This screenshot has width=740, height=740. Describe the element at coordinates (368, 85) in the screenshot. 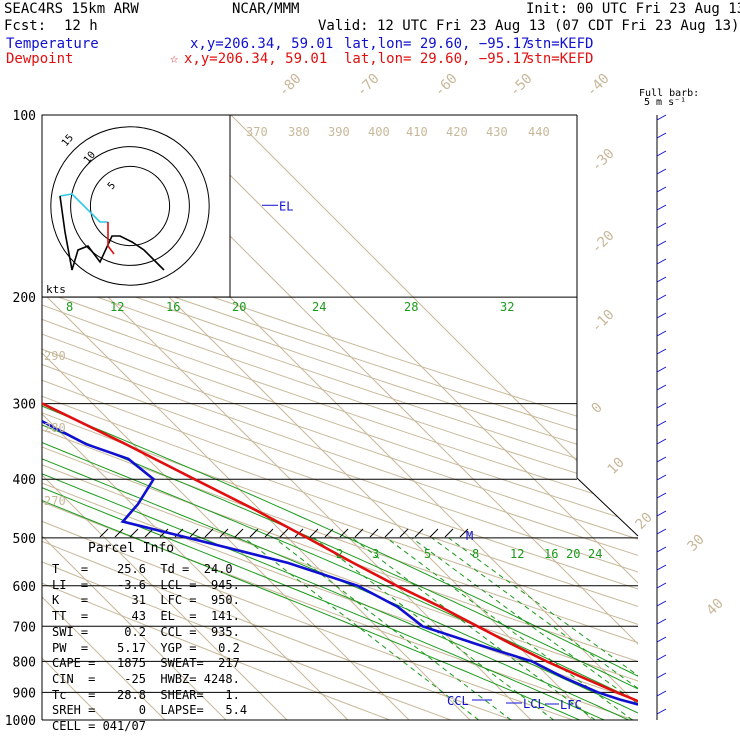

I see `isotherm-label: -70` at that location.